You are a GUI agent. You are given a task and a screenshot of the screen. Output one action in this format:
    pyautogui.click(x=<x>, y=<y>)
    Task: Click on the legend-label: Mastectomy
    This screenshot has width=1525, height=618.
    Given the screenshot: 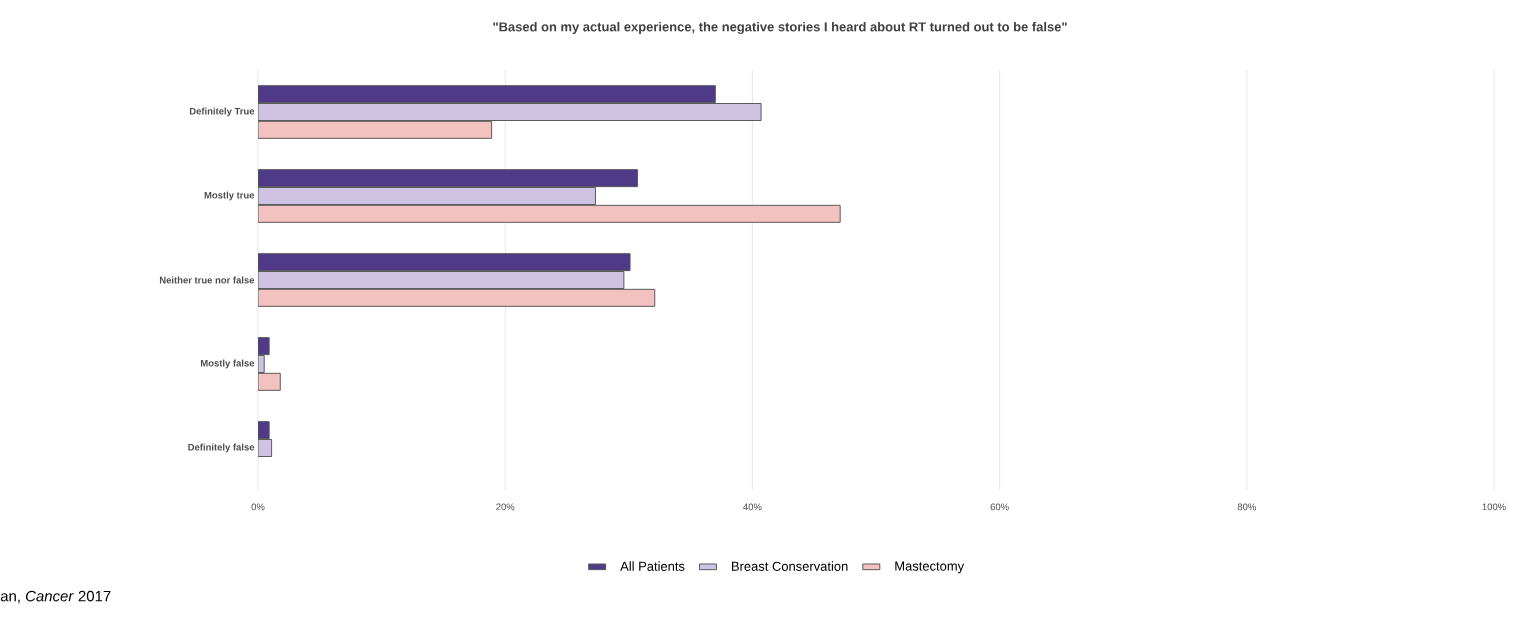 What is the action you would take?
    pyautogui.click(x=930, y=567)
    